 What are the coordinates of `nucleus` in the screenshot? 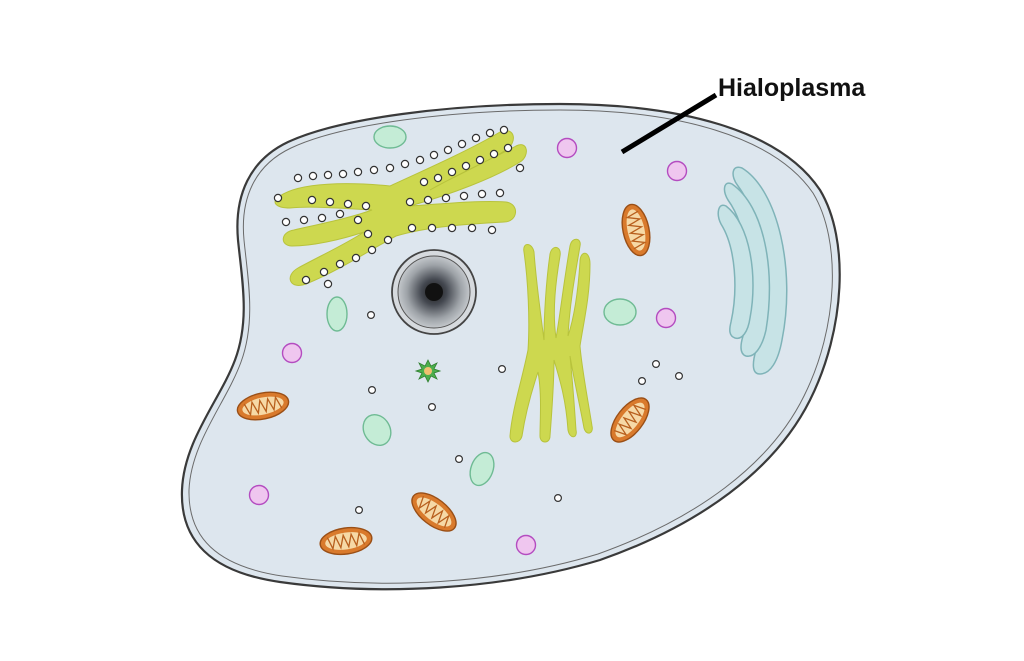 It's located at (434, 292).